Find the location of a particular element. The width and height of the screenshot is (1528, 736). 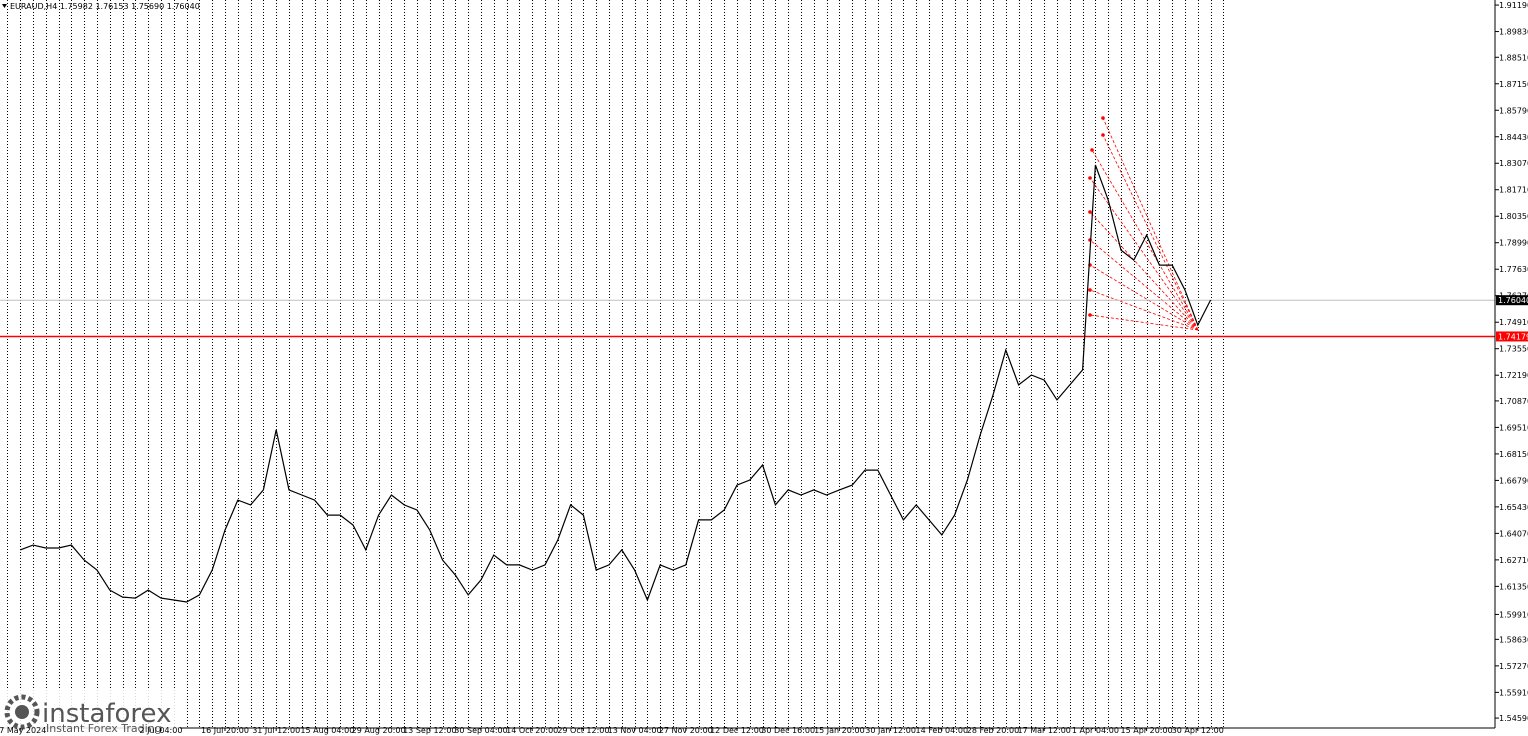

level-label: 1.74179 is located at coordinates (1513, 336).